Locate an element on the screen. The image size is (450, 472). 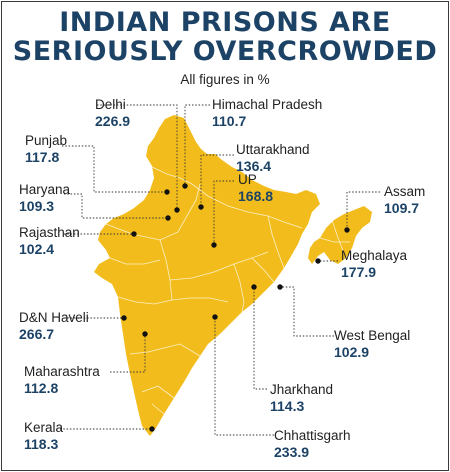
state-value: 226.9 is located at coordinates (113, 121).